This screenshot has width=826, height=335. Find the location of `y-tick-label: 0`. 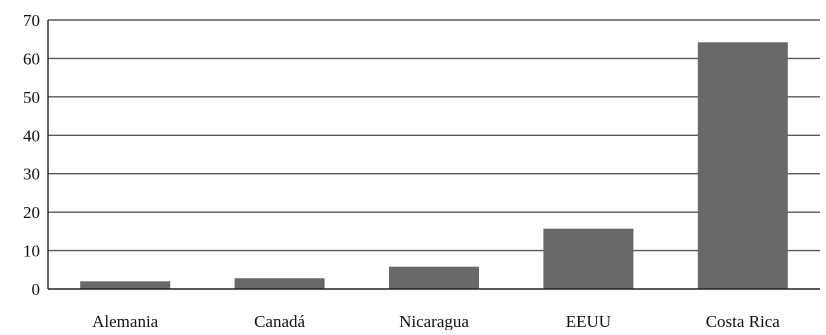

y-tick-label: 0 is located at coordinates (36, 289).